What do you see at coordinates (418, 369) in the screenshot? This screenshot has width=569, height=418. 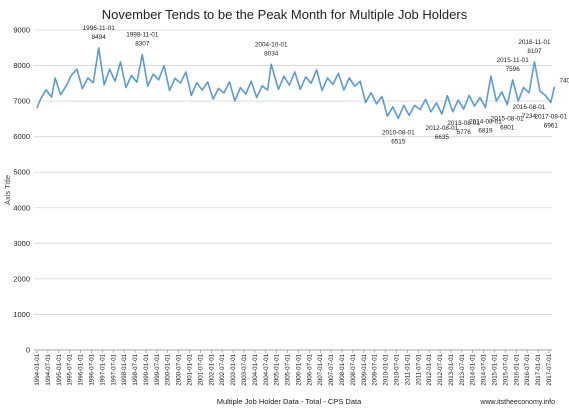 I see `x-tick-label: 2011-07-01` at bounding box center [418, 369].